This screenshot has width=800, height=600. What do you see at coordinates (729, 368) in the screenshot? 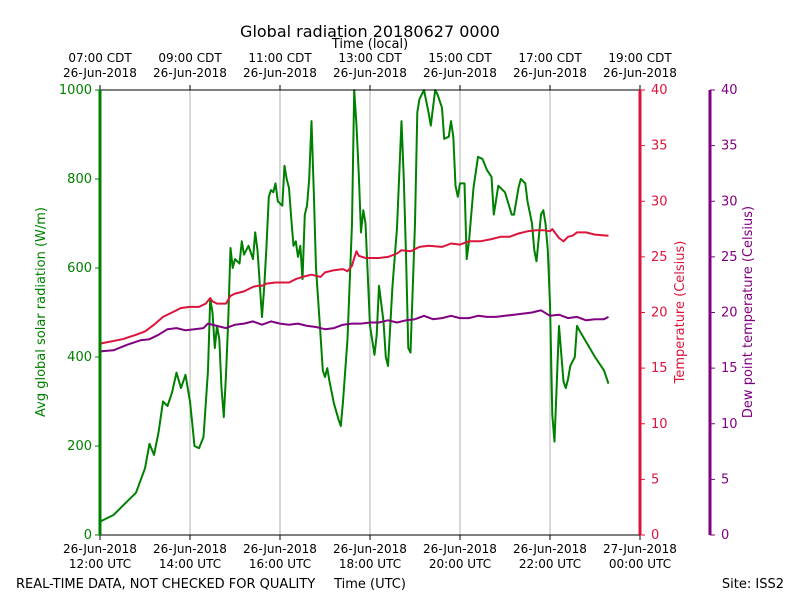
I see `dewpoint-tick-label: 15` at bounding box center [729, 368].